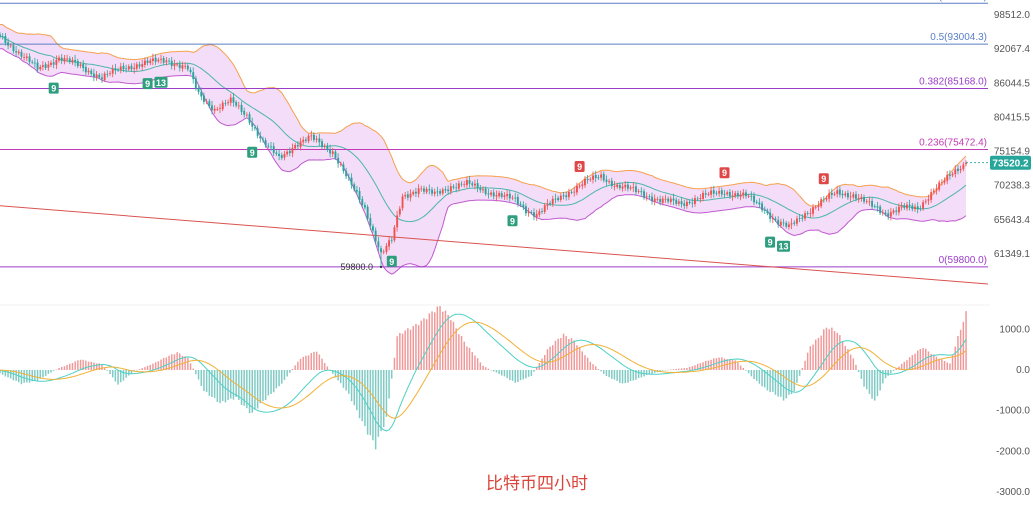  Describe the element at coordinates (391, 262) in the screenshot. I see `td-count-label: 9` at that location.